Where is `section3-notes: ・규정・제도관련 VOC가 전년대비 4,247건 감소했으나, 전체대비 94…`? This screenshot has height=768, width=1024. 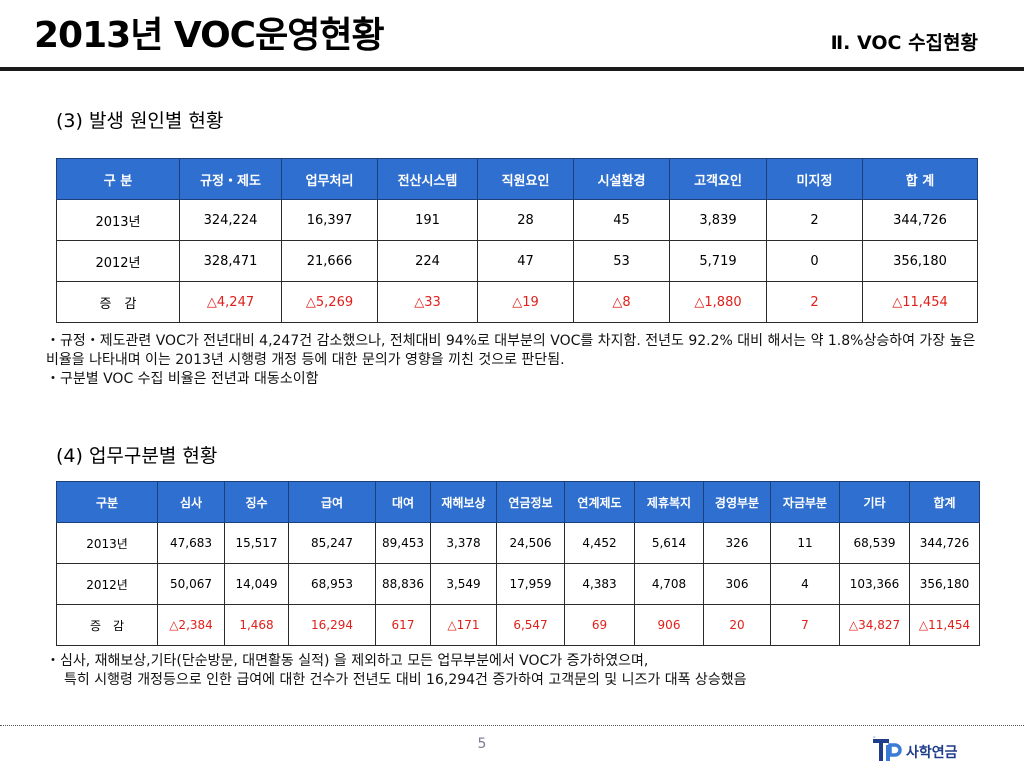
section3-notes: ・규정・제도관련 VOC가 전년대비 4,247건 감소했으나, 전체대비 94… is located at coordinates (513, 360).